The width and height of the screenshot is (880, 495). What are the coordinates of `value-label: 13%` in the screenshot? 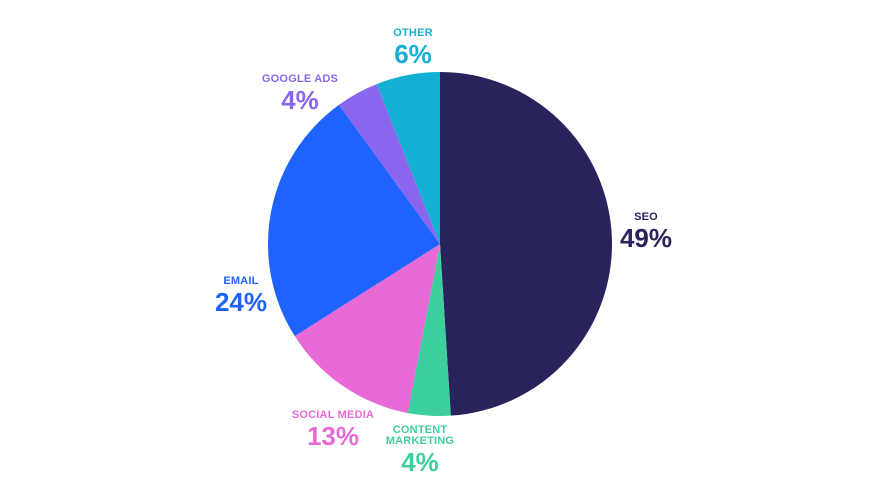 It's located at (333, 436).